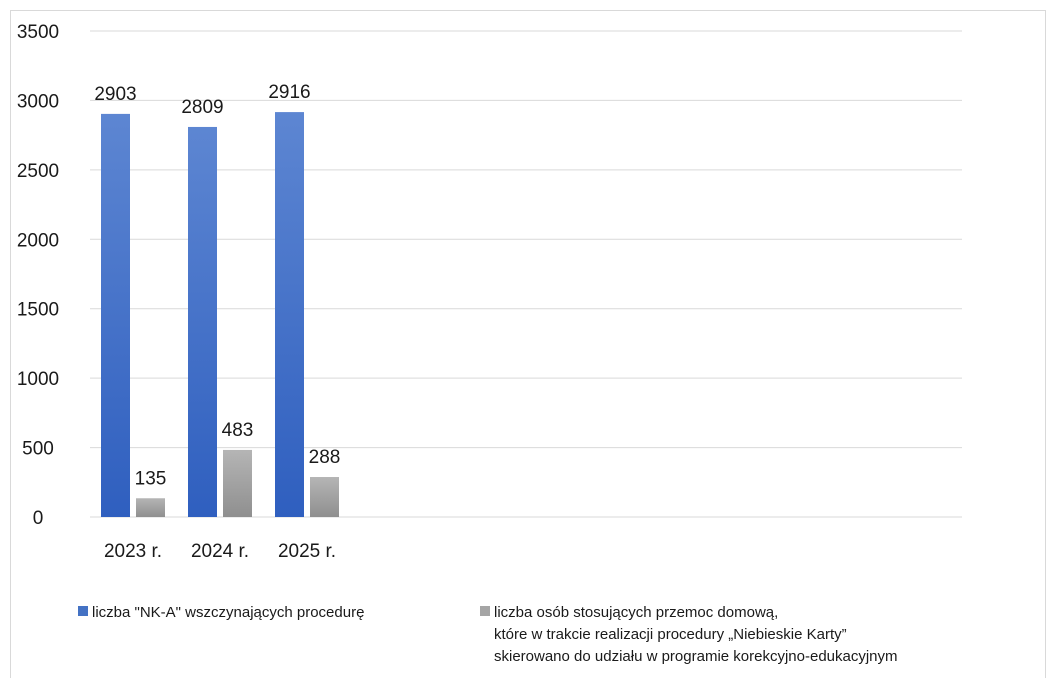 The width and height of the screenshot is (1054, 678). I want to click on y-tick-label: 1000, so click(38, 379).